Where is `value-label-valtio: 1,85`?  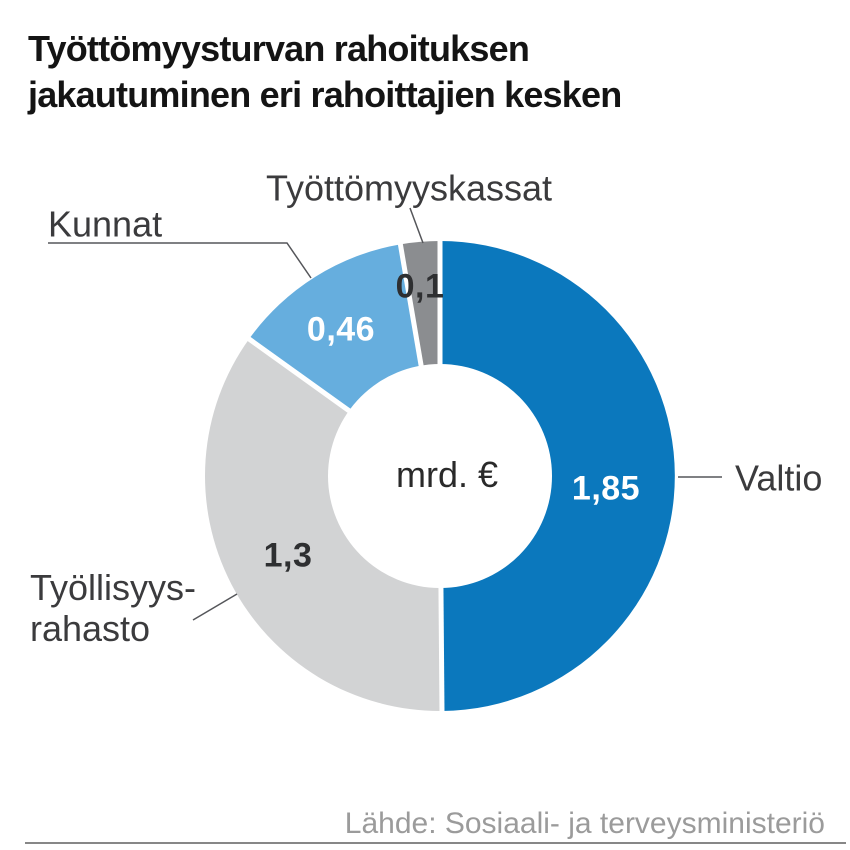 value-label-valtio: 1,85 is located at coordinates (606, 488).